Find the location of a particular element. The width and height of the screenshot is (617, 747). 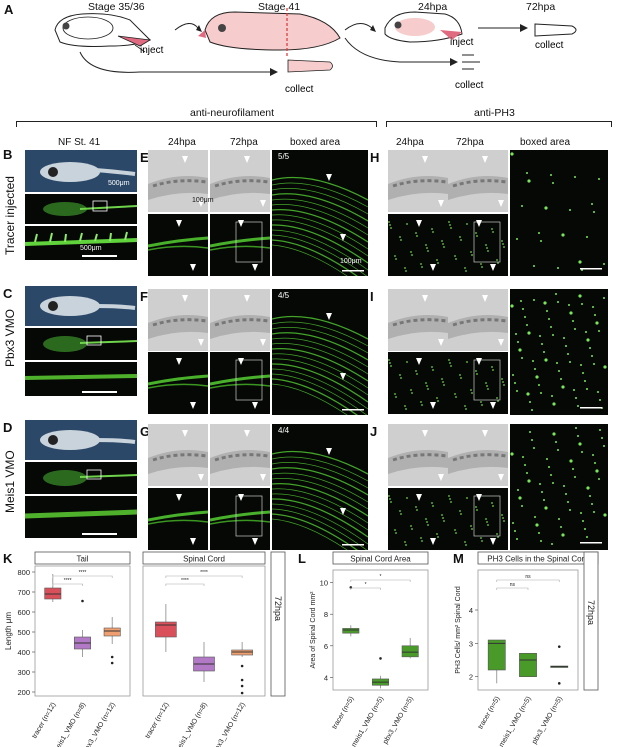

chart-0-category-label: tracer (n=12) is located at coordinates (44, 721).